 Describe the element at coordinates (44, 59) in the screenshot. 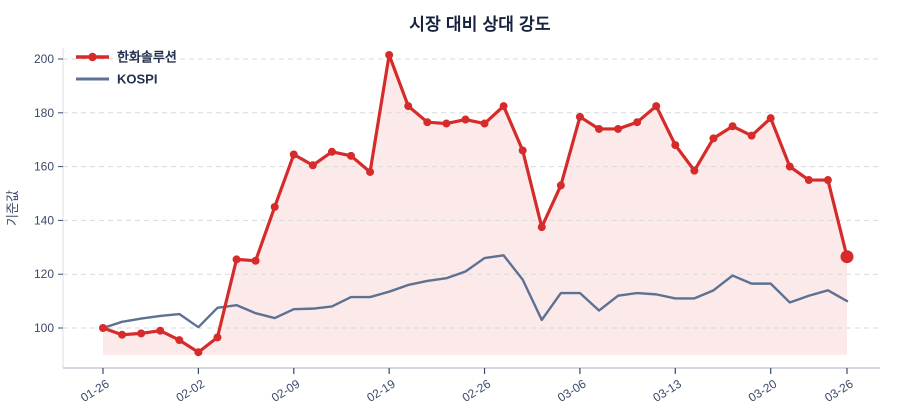

I see `y-tick-label: 200` at that location.